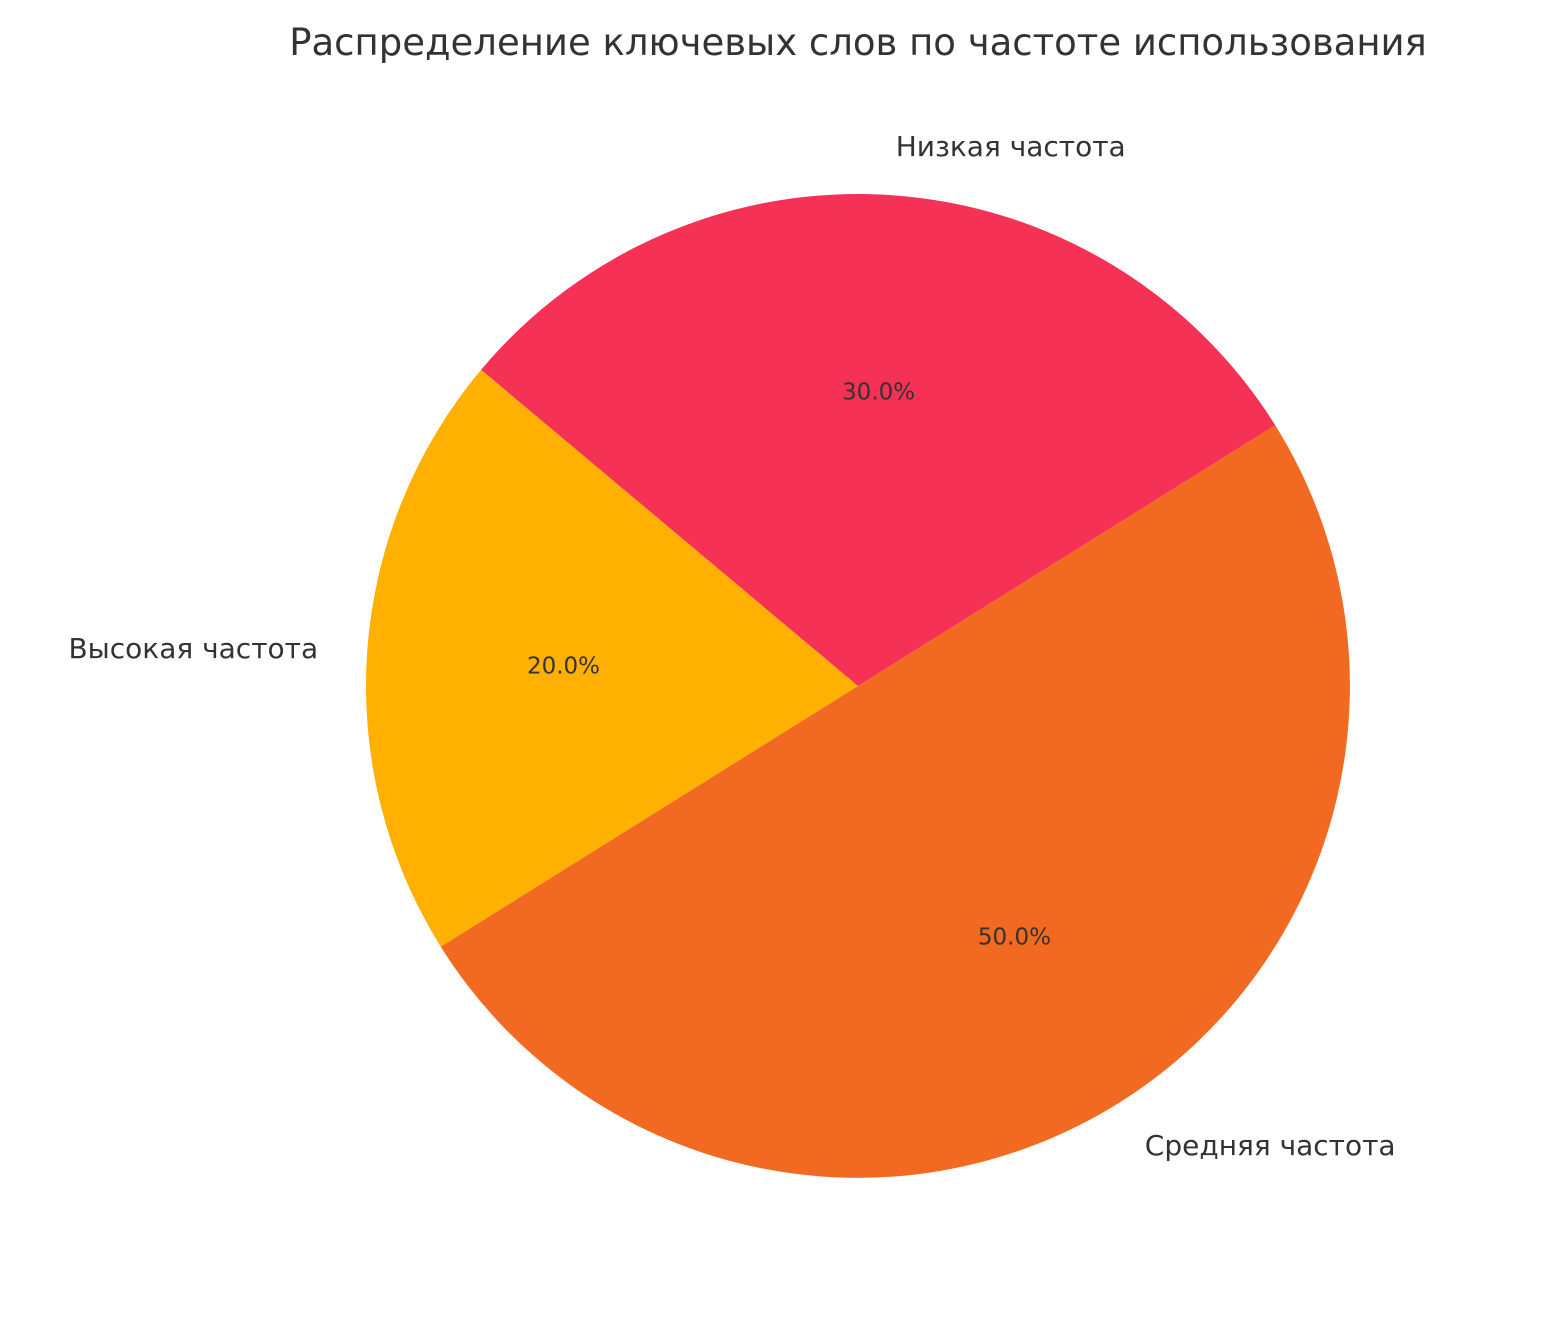 This screenshot has height=1322, width=1562. Describe the element at coordinates (878, 393) in the screenshot. I see `slice-percent-label: 30.0%` at that location.